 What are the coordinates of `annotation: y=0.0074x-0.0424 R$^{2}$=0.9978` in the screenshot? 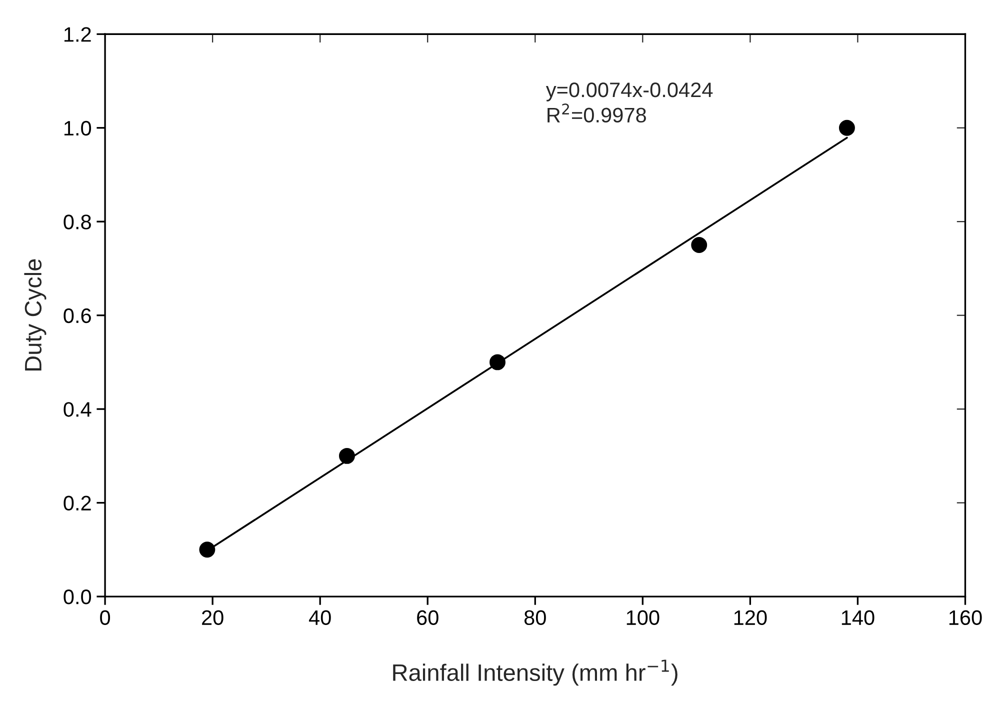 It's located at (629, 102).